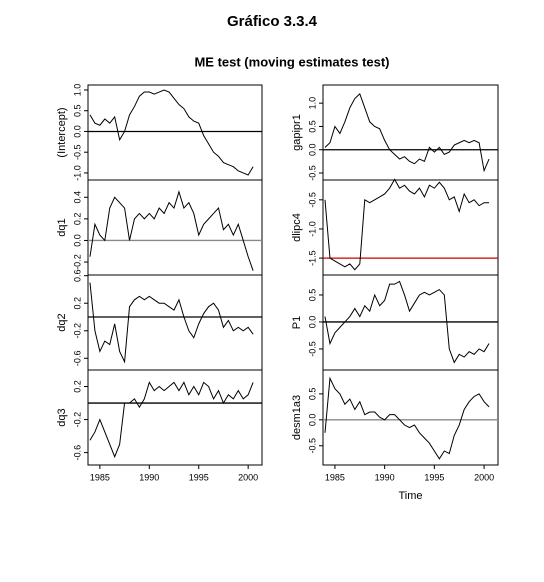 The image size is (544, 582). What do you see at coordinates (410, 496) in the screenshot?
I see `x-axis-label: Time` at bounding box center [410, 496].